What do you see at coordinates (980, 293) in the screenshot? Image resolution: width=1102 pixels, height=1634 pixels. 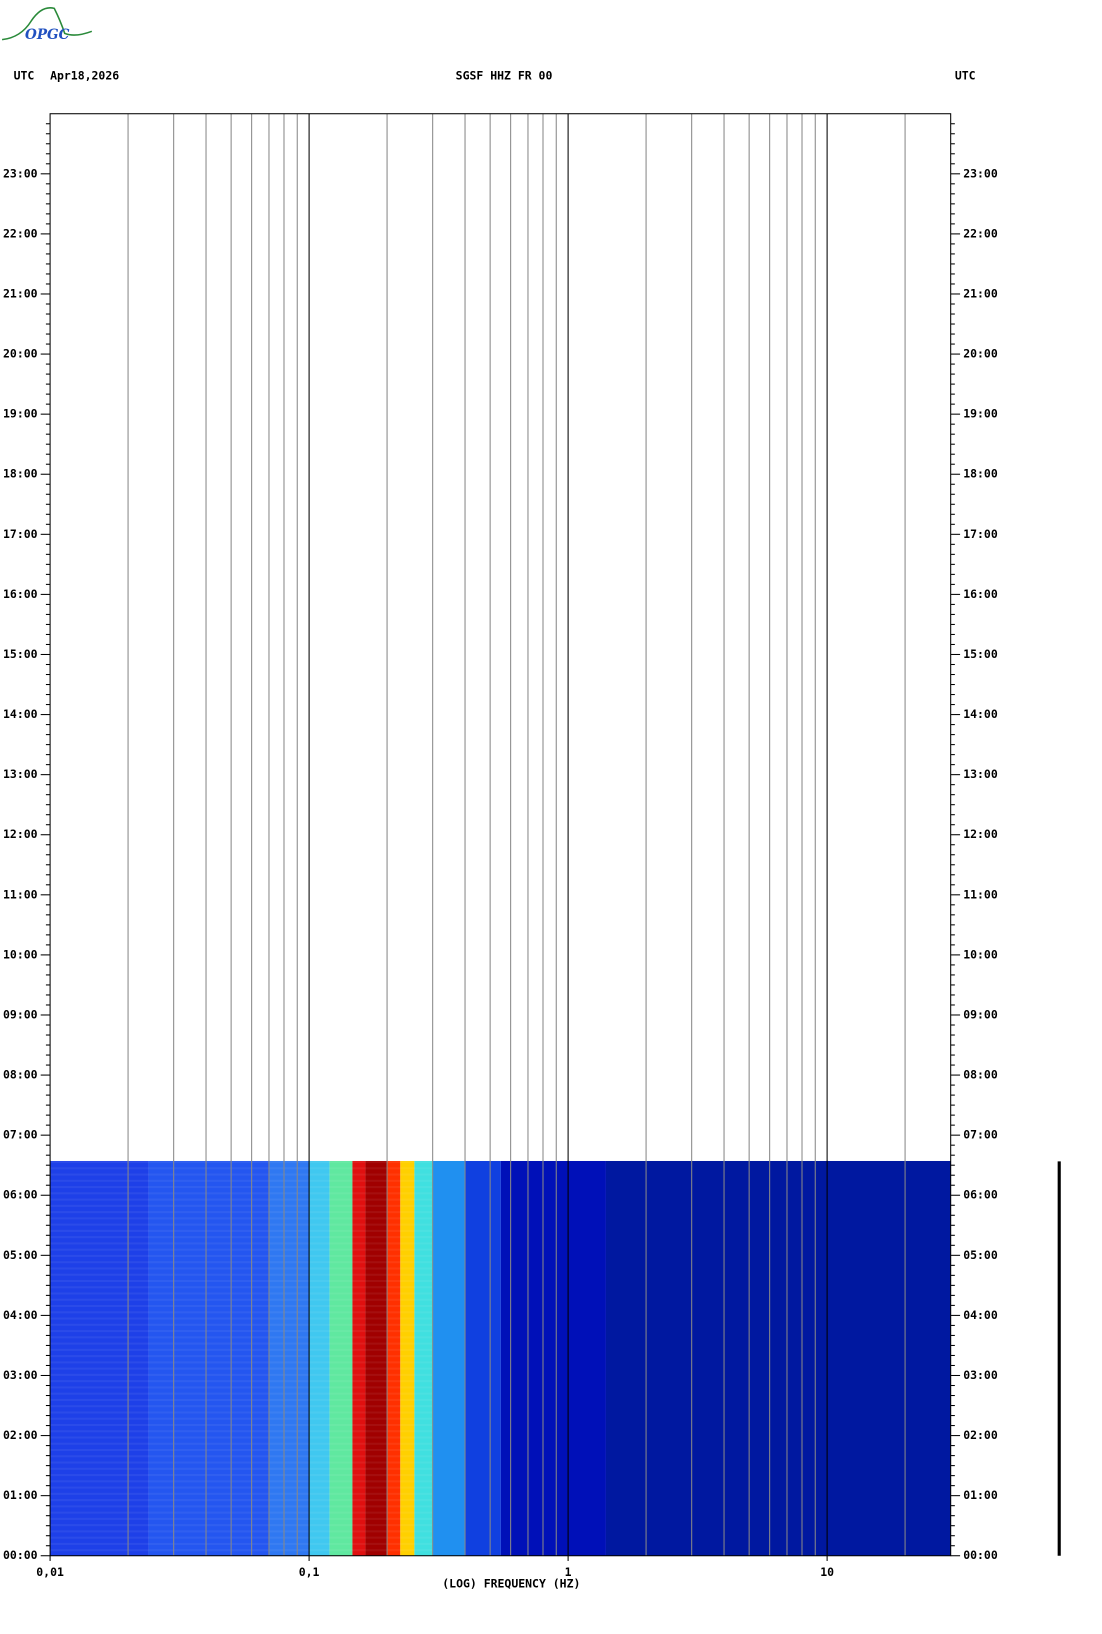 I see `y-tick-label-right: 21:00` at bounding box center [980, 293].